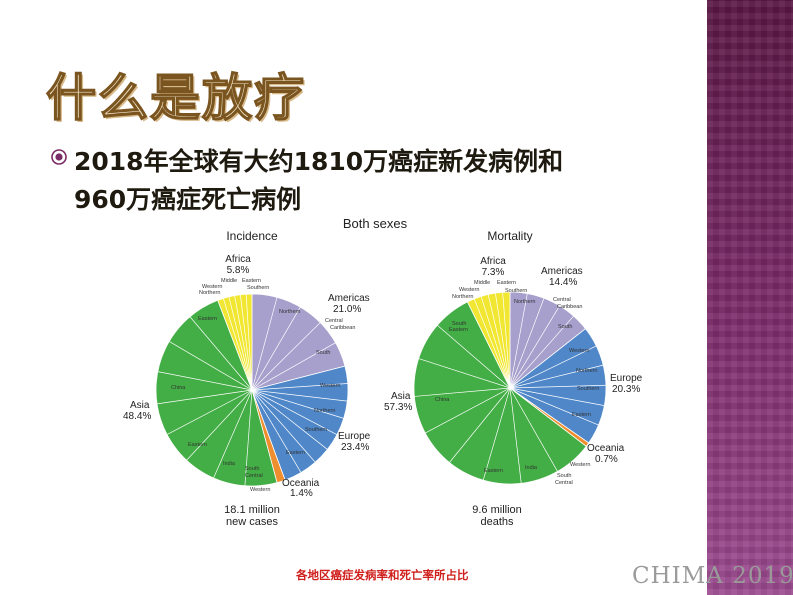 Image resolution: width=793 pixels, height=595 pixels. What do you see at coordinates (626, 378) in the screenshot?
I see `mort-europe-label: Europe` at bounding box center [626, 378].